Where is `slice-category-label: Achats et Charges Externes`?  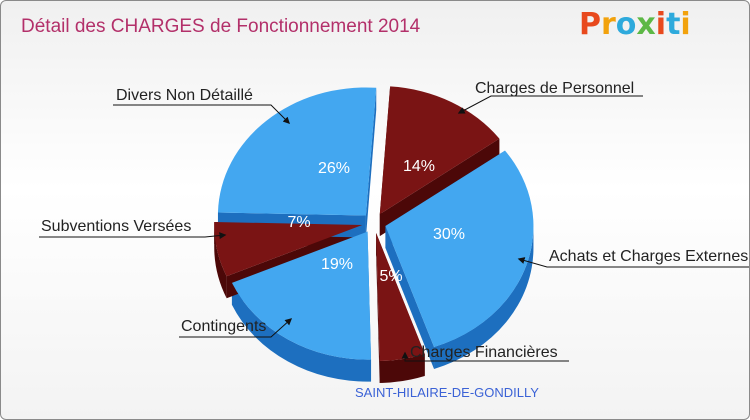
slice-category-label: Achats et Charges Externes is located at coordinates (648, 256).